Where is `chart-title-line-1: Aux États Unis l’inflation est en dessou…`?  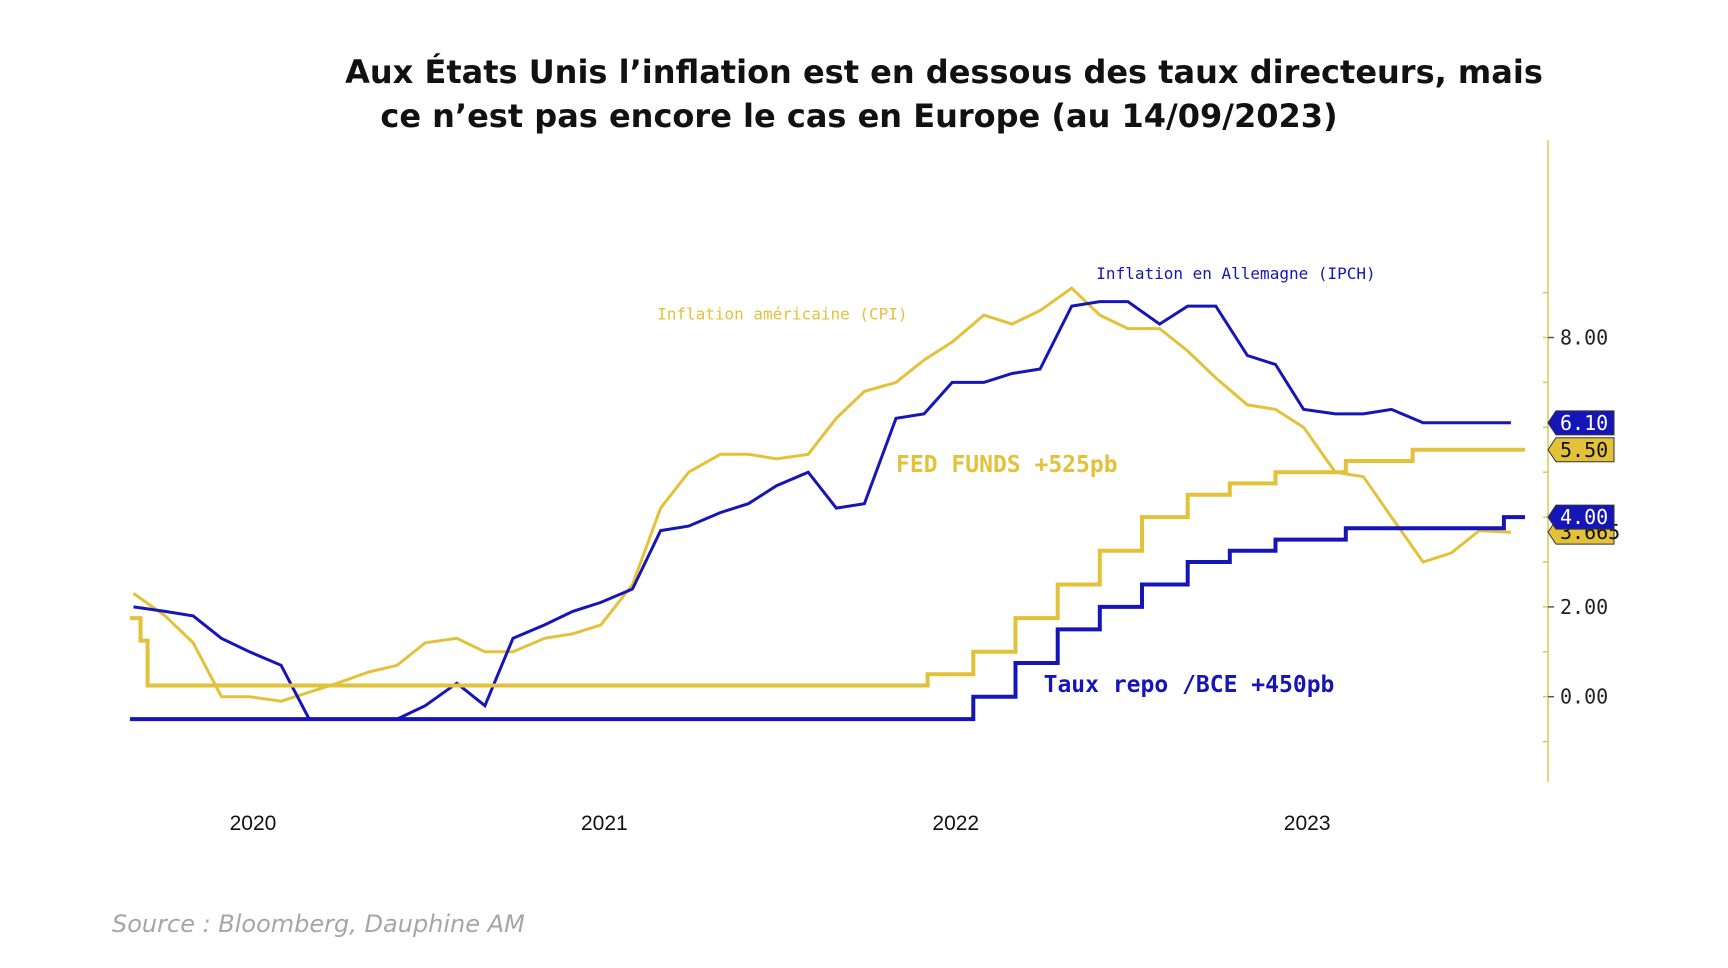
chart-title-line-1: Aux États Unis l’inflation est en dessou… is located at coordinates (944, 72).